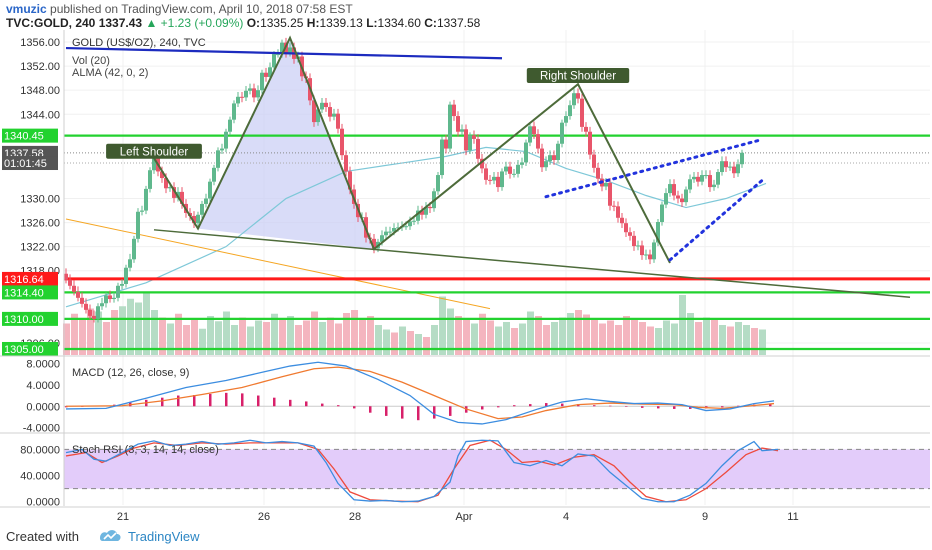  What do you see at coordinates (532, 263) in the screenshot?
I see `neckline` at bounding box center [532, 263].